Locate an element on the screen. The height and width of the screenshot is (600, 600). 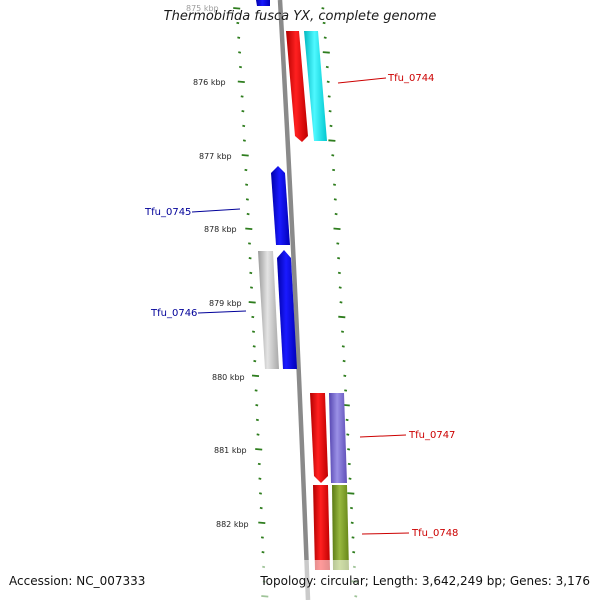
cds-tfu0746-blue is located at coordinates (287, 309).